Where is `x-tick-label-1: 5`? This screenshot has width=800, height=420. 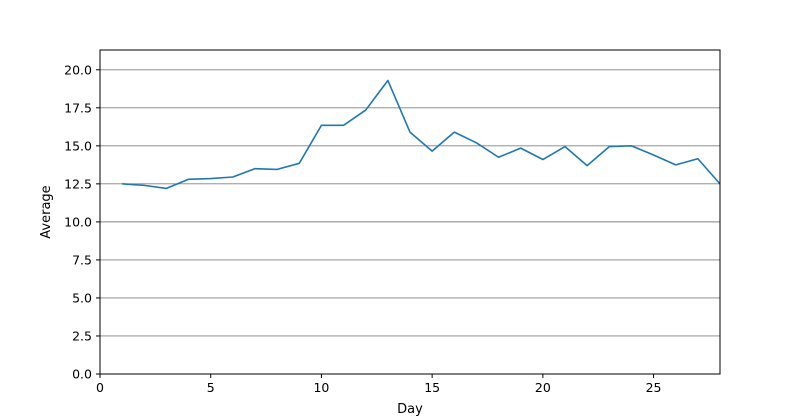 x-tick-label-1: 5 is located at coordinates (211, 387).